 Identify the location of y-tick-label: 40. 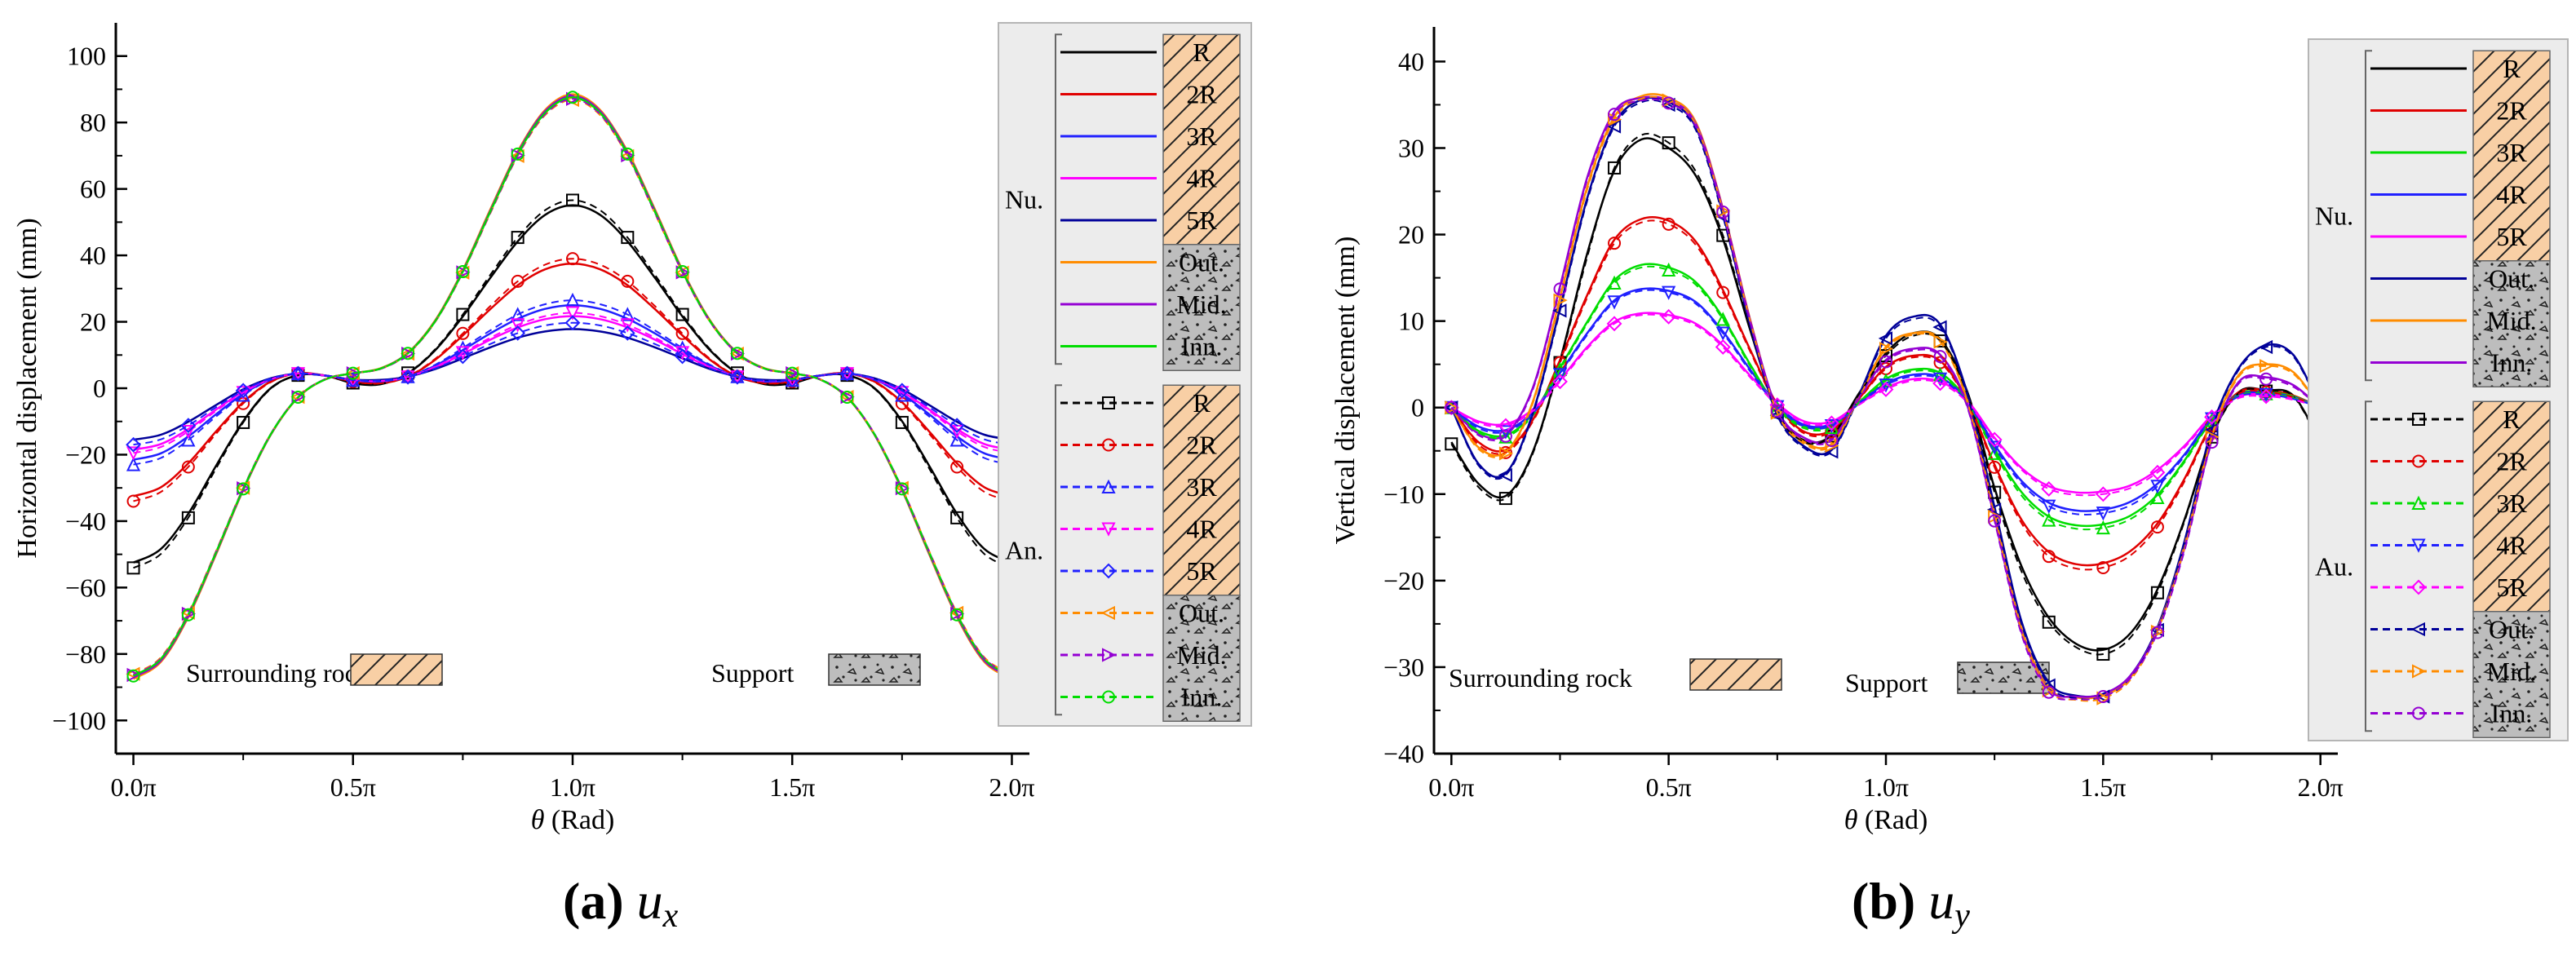
(93, 255).